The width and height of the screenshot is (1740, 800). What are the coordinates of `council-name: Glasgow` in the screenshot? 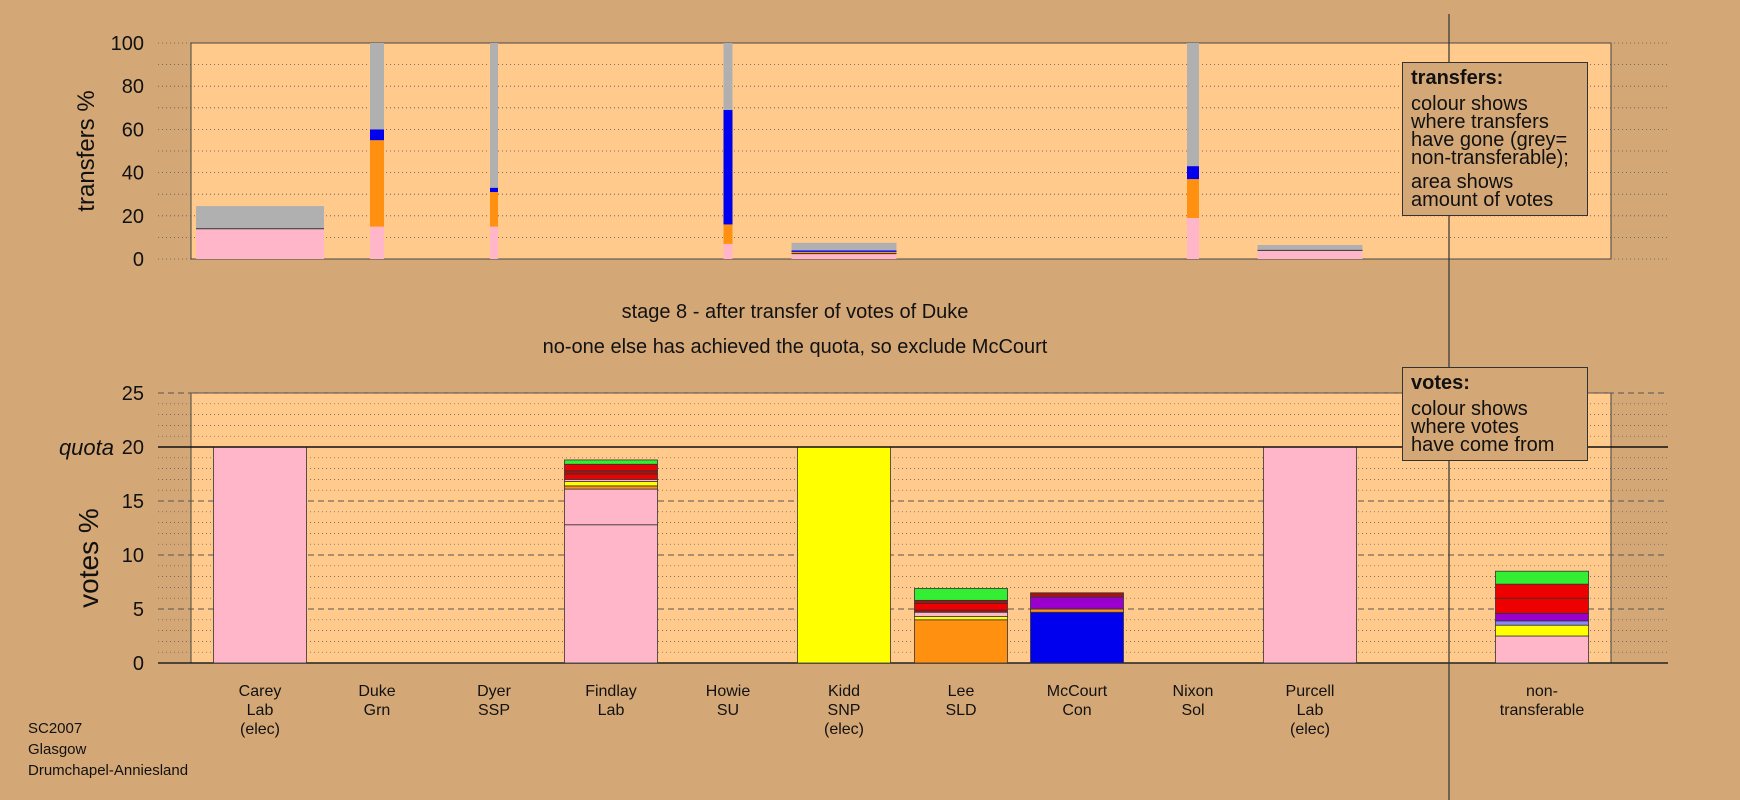 It's located at (57, 749).